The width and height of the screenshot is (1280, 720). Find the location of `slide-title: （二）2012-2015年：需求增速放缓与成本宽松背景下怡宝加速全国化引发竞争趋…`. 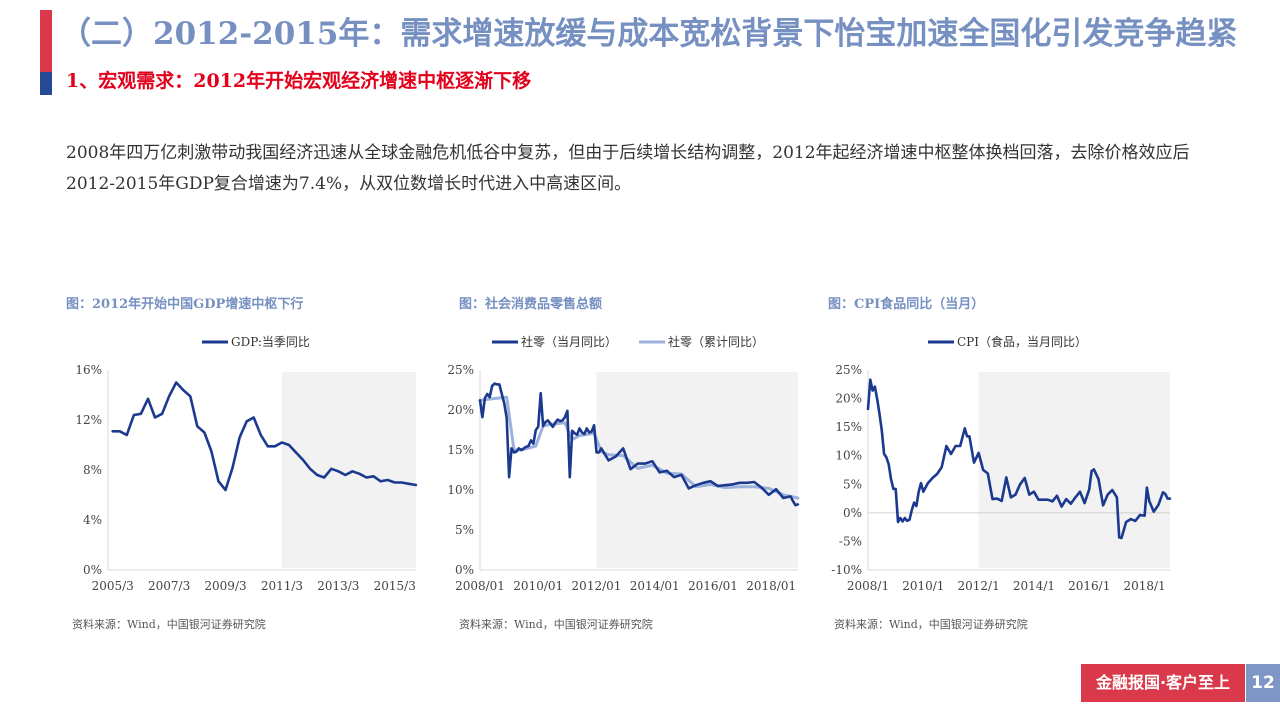

slide-title: （二）2012-2015年：需求增速放缓与成本宽松背景下怡宝加速全国化引发竞争趋… is located at coordinates (649, 34).